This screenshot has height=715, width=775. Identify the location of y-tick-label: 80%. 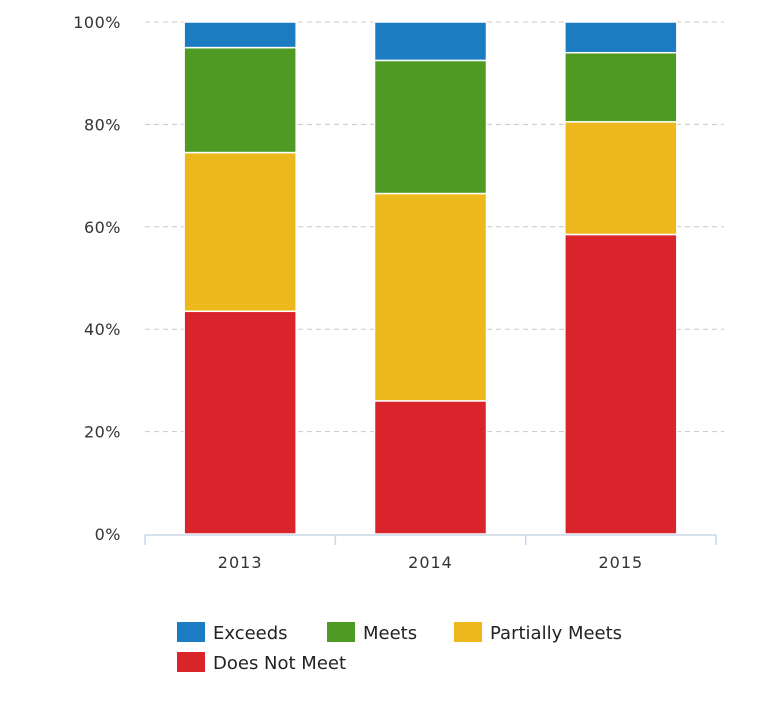
(102, 124).